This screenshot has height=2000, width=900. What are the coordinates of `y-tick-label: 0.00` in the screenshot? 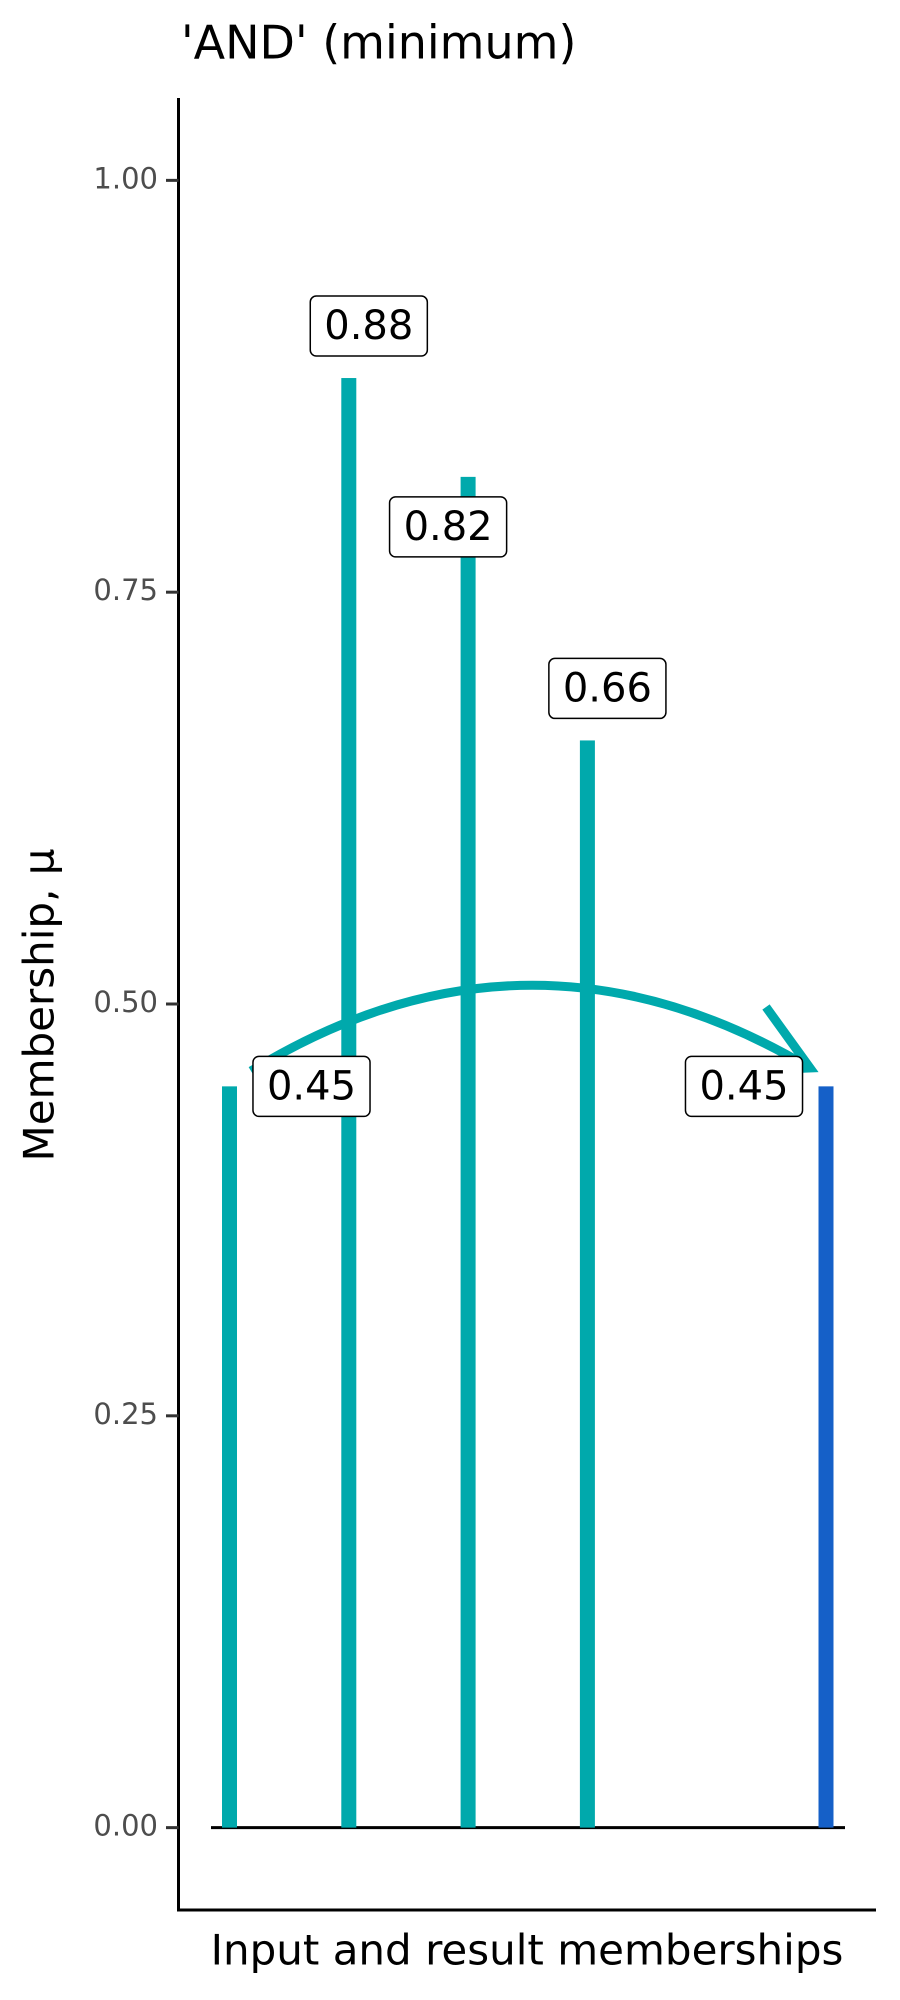 It's located at (125, 1826).